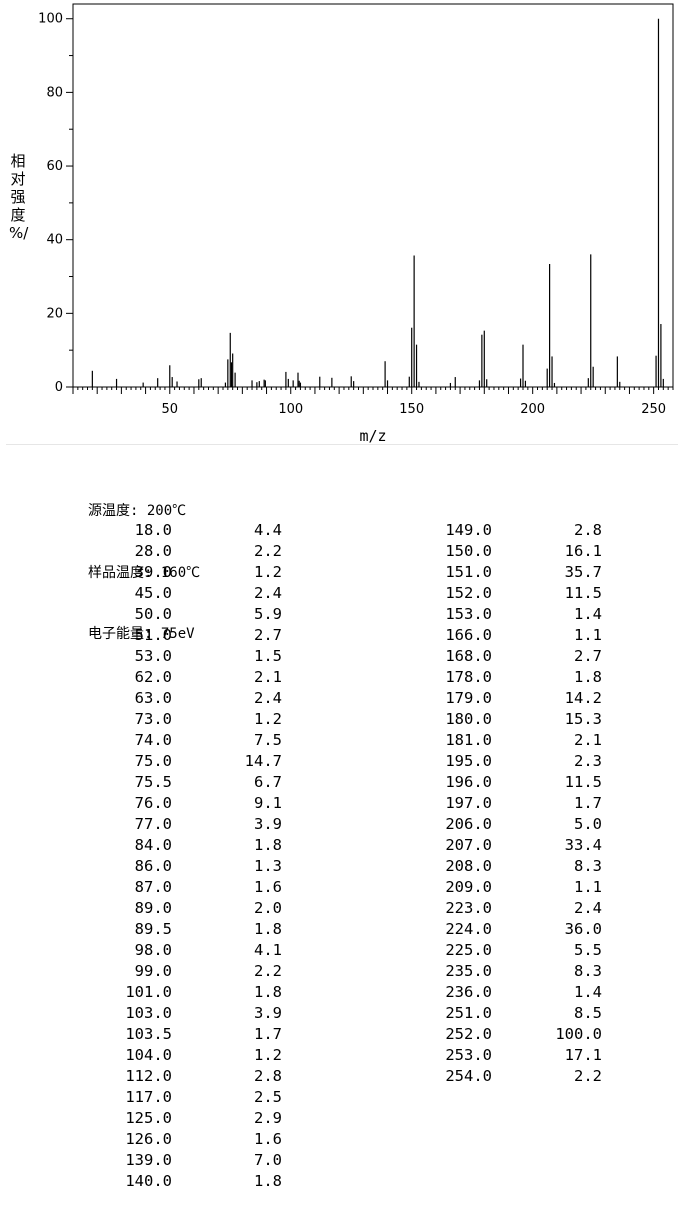 The image size is (680, 1219). Describe the element at coordinates (468, 1055) in the screenshot. I see `peak-mz: 253.0` at that location.